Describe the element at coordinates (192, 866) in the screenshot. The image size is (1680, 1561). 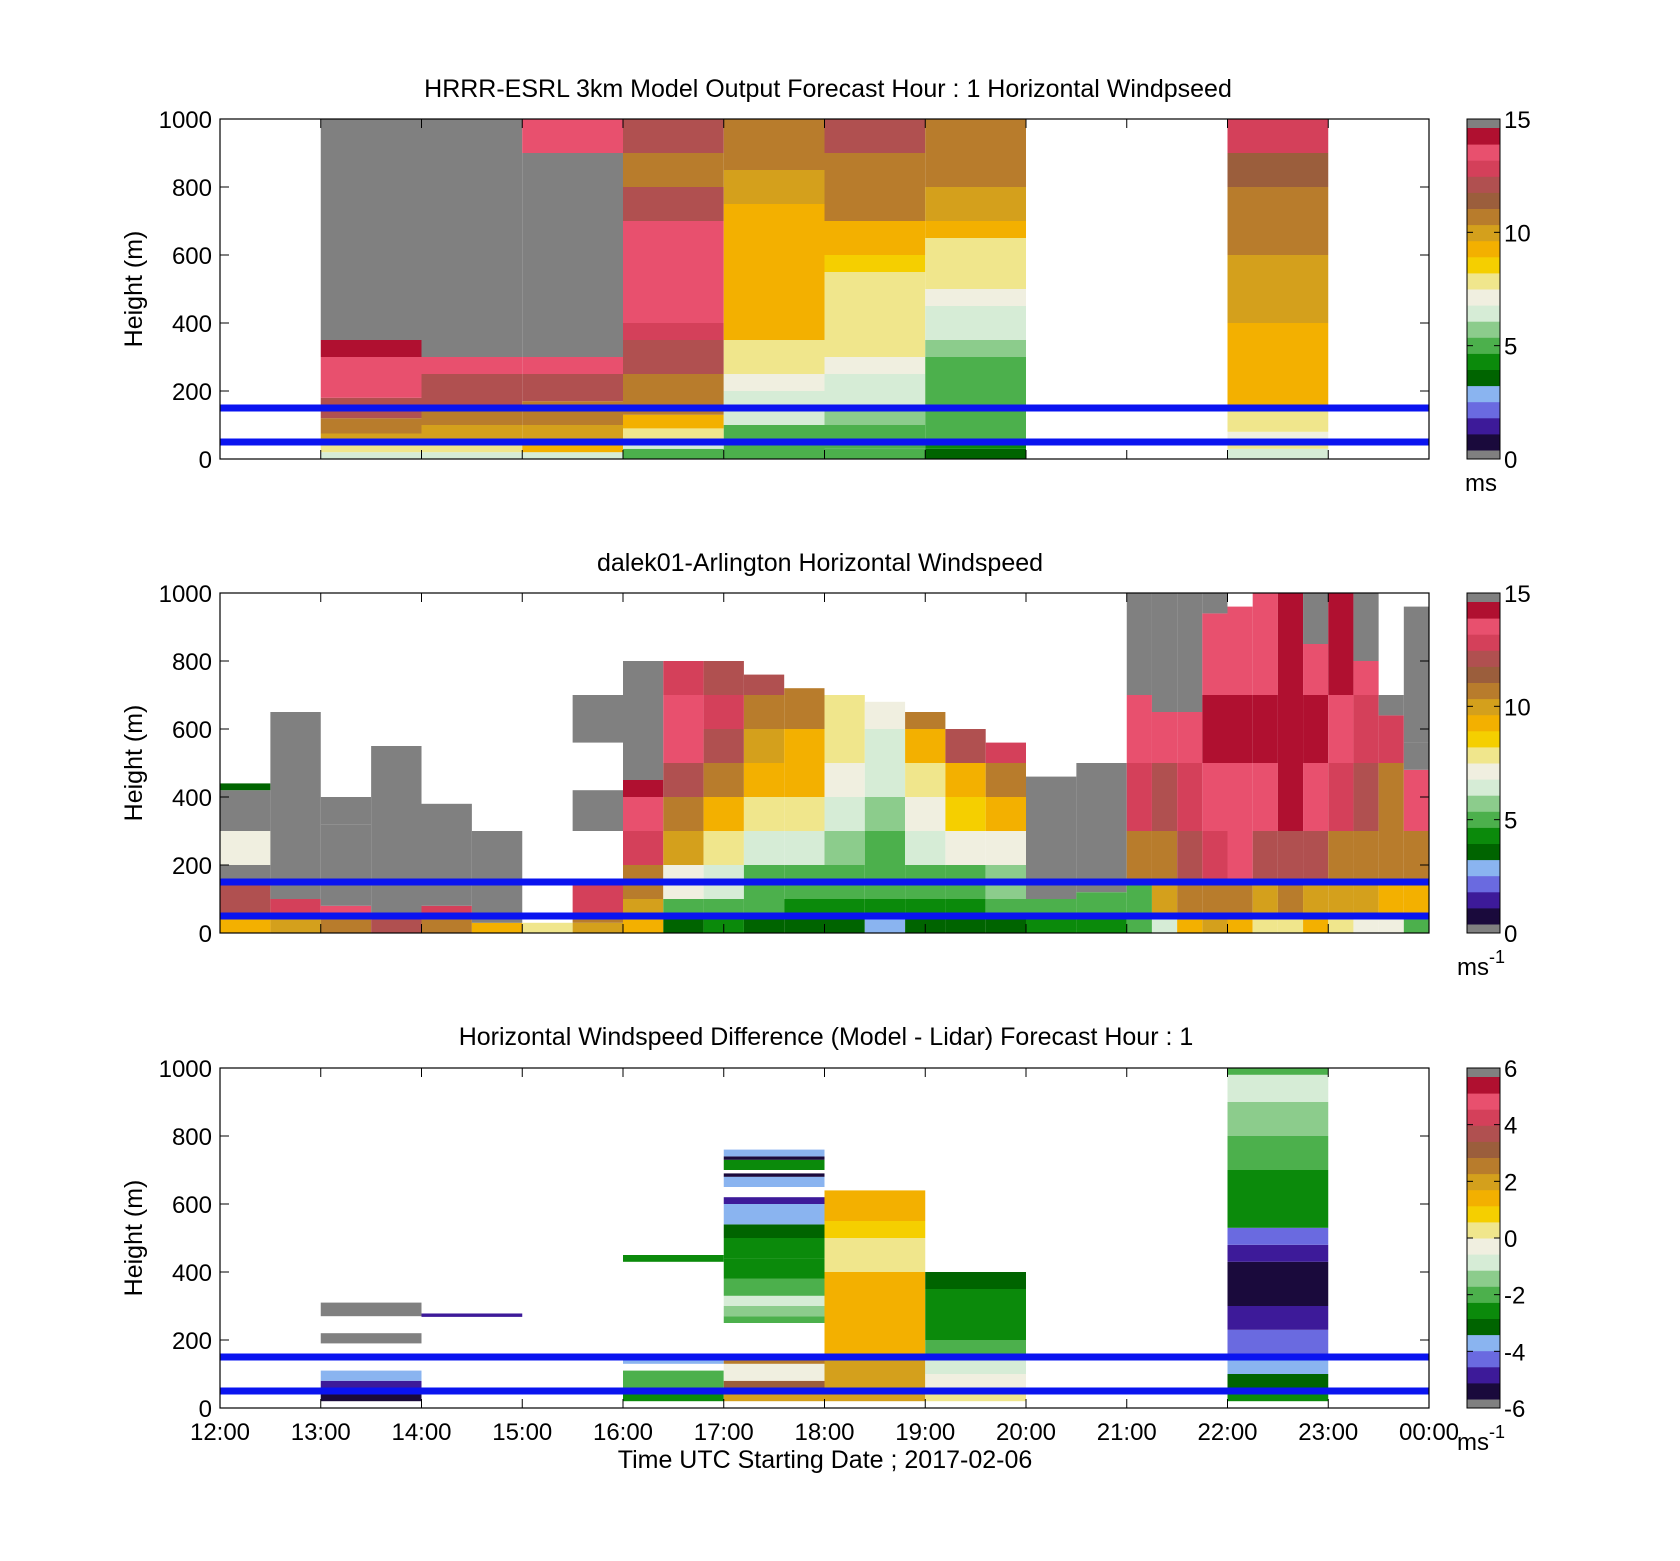
I see `y-tick-label: 200` at that location.